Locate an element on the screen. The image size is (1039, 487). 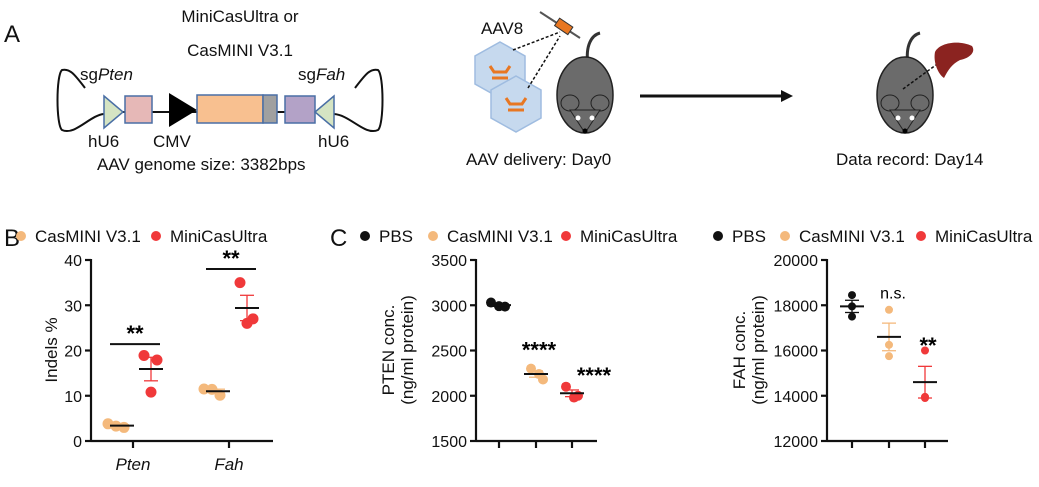
y-tick-label: 20000 is located at coordinates (796, 261).